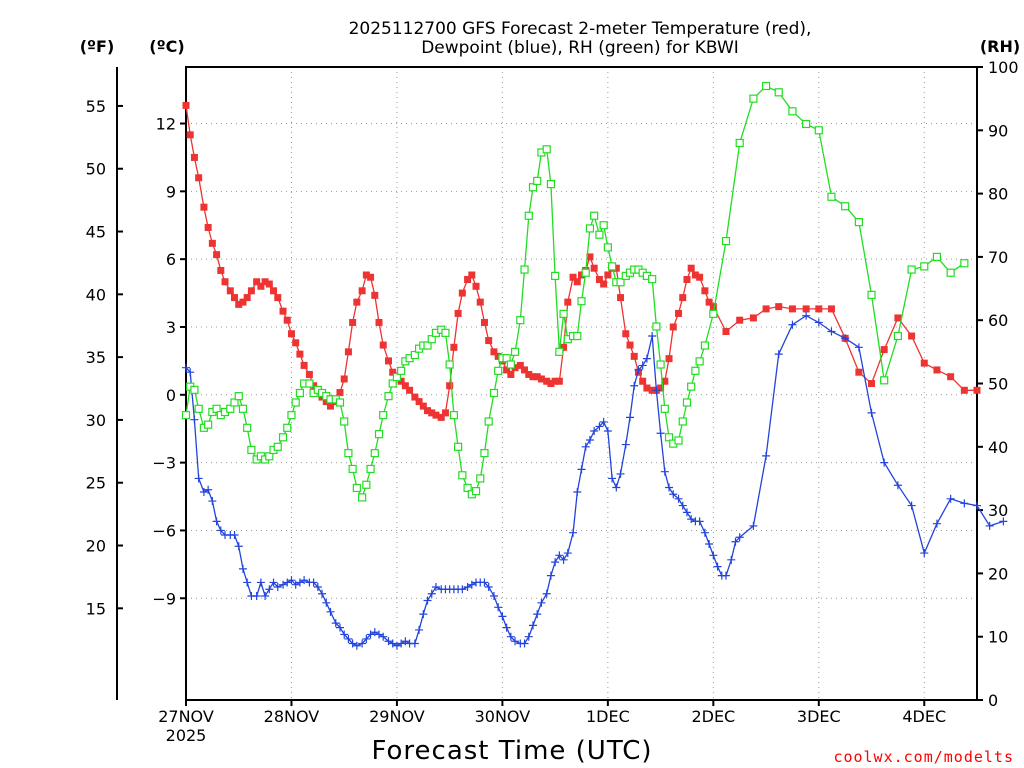  What do you see at coordinates (503, 716) in the screenshot?
I see `x-tick-label-3: 30NOV` at bounding box center [503, 716].